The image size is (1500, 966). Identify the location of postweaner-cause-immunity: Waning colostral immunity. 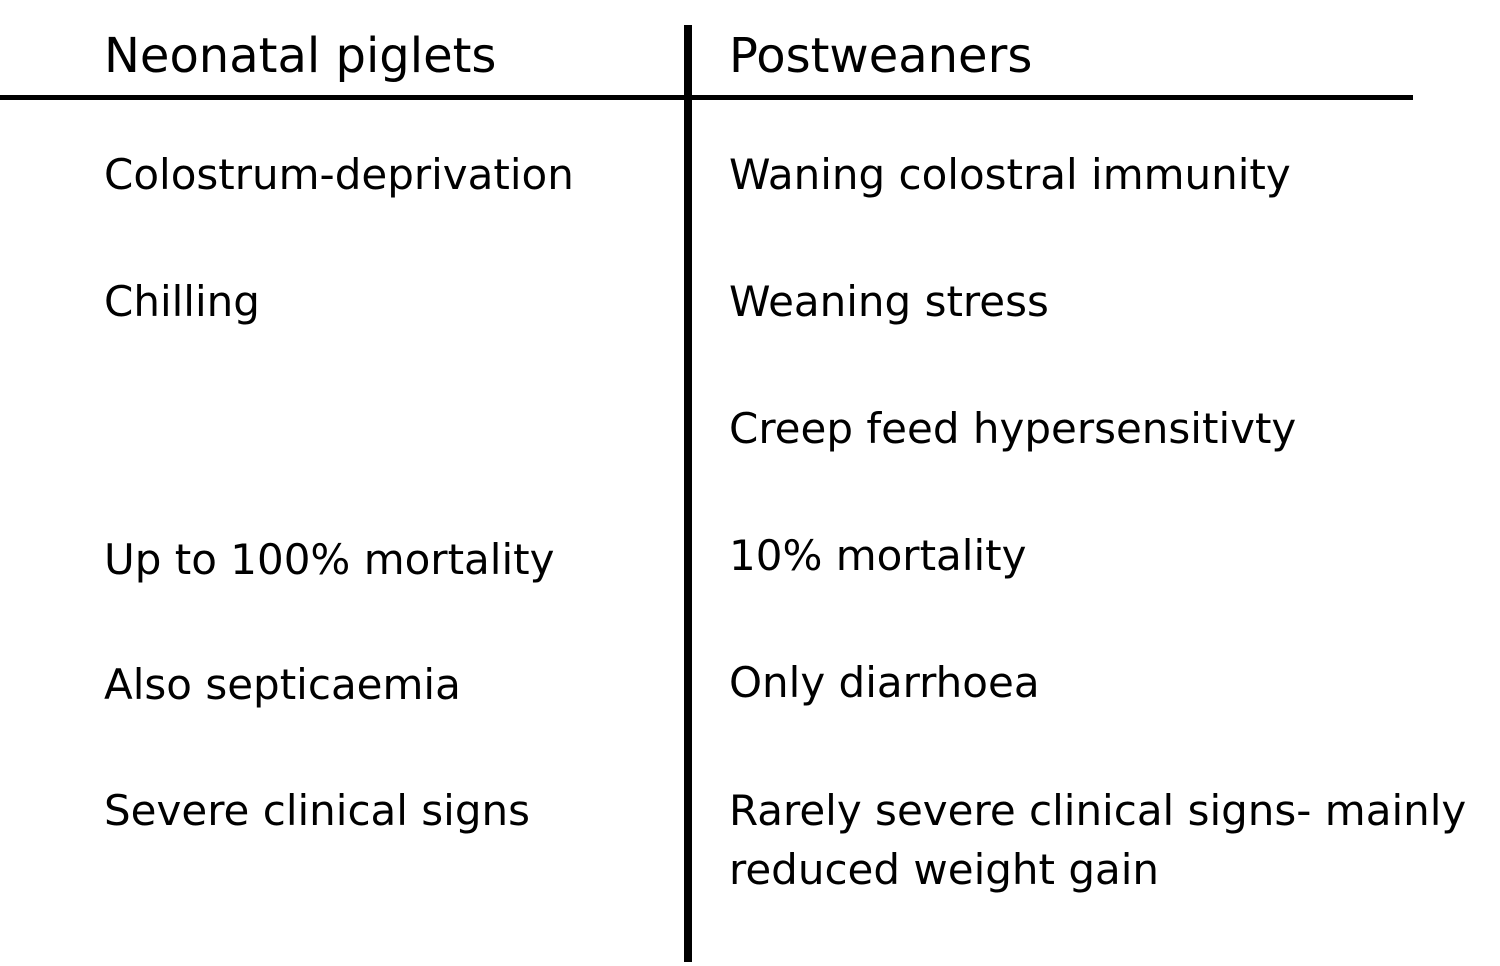
(1010, 174).